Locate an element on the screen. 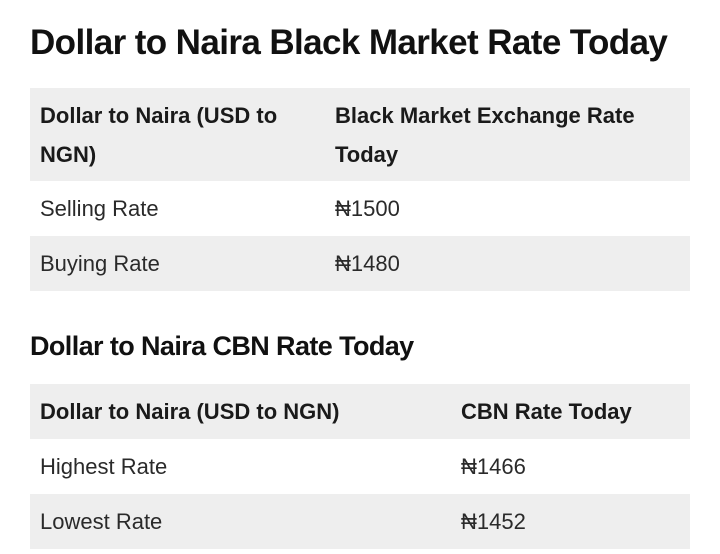 The image size is (720, 554). cbn-heading: Dollar to Naira CBN Rate Today is located at coordinates (222, 346).